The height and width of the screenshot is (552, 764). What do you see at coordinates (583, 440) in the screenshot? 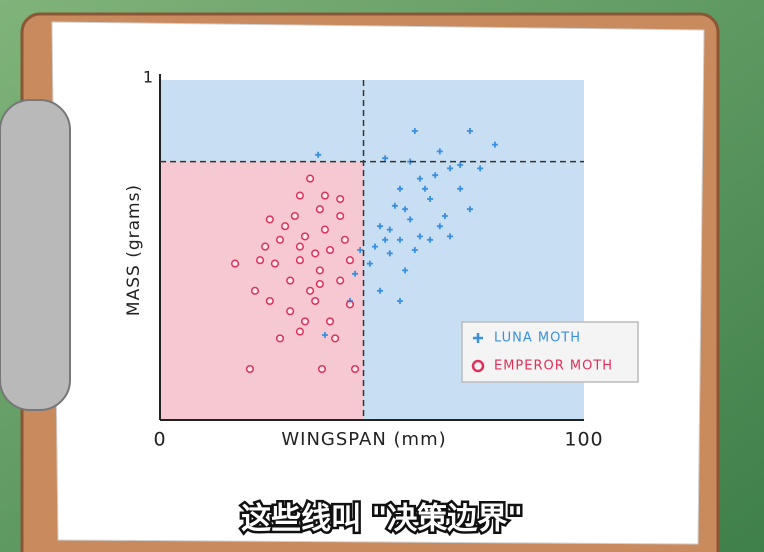
I see `x-tick-label: 100` at bounding box center [583, 440].